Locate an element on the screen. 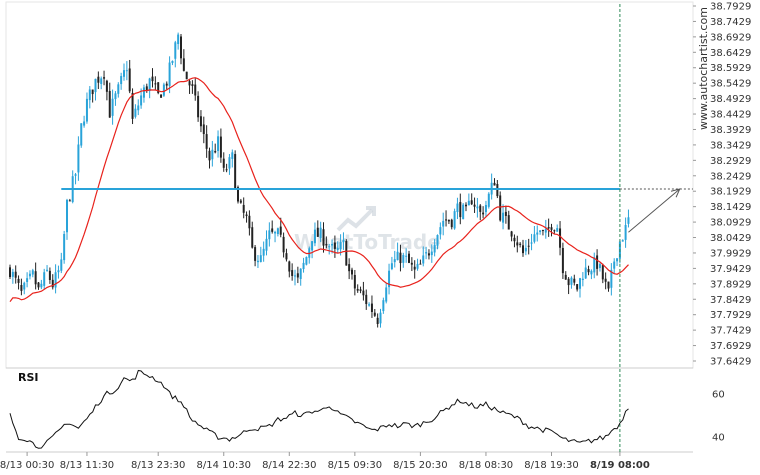  time-tick-label: 8/18 19:30 is located at coordinates (551, 465).